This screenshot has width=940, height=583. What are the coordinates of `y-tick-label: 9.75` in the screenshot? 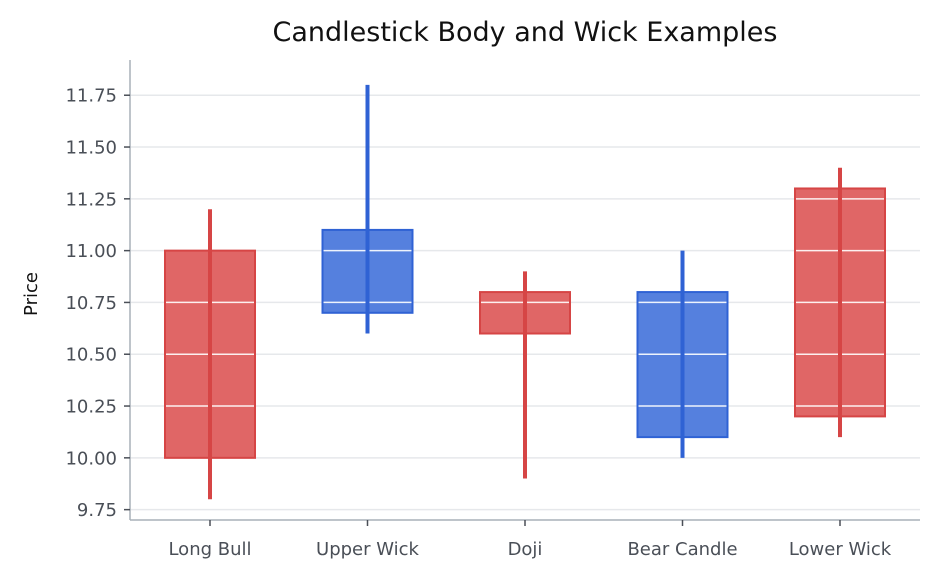 It's located at (97, 510).